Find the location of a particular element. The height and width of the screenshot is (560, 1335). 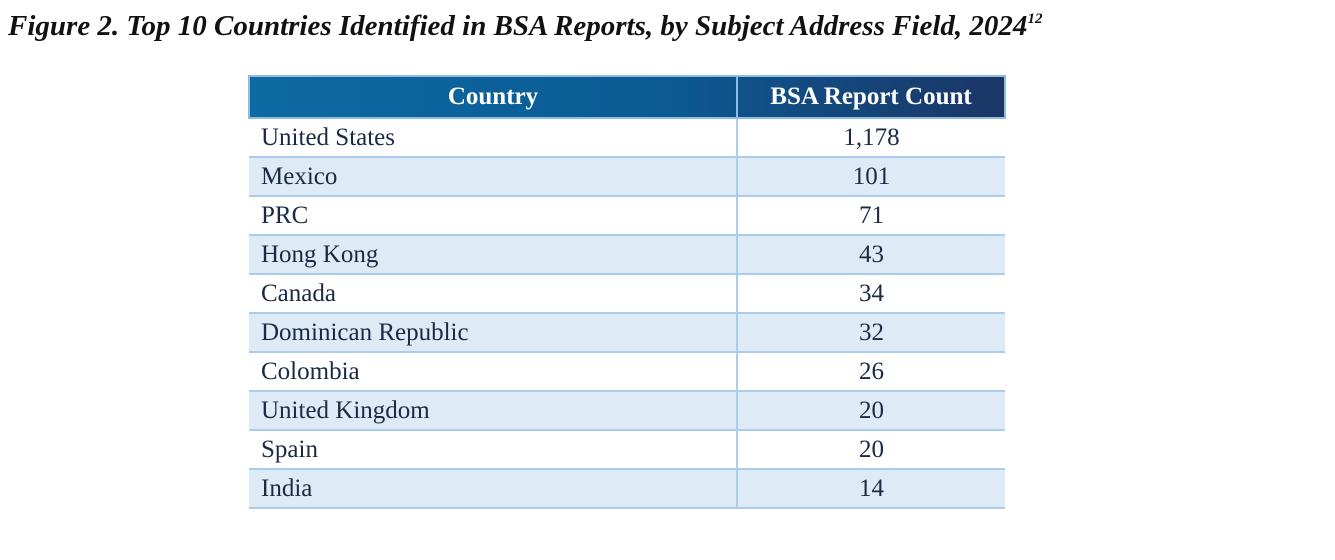

table-header: Country BSA Report Count is located at coordinates (627, 97).